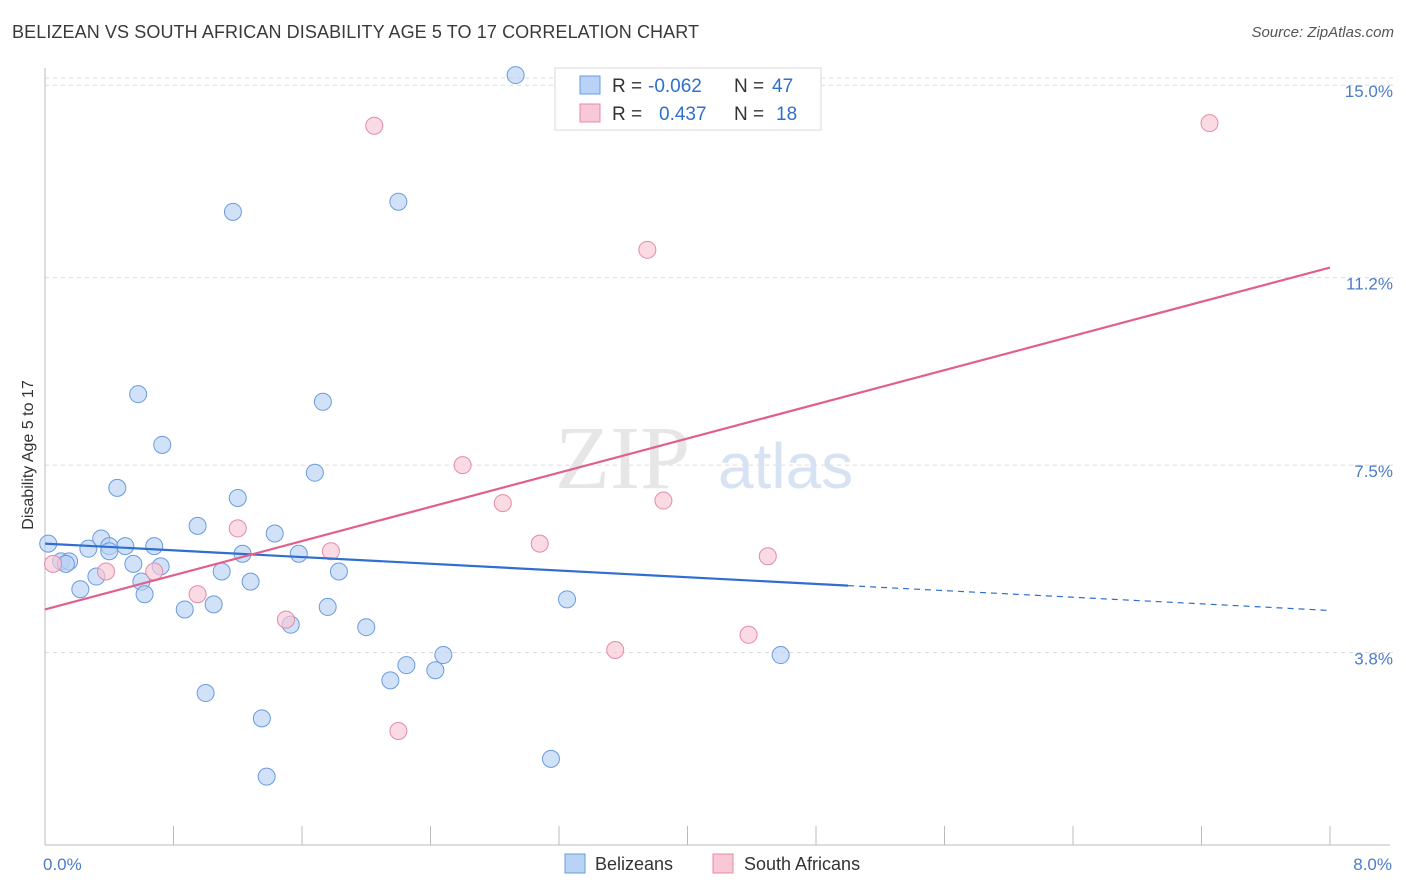 This screenshot has width=1406, height=892. Describe the element at coordinates (1372, 864) in the screenshot. I see `x-tick-label: 8.0%` at that location.